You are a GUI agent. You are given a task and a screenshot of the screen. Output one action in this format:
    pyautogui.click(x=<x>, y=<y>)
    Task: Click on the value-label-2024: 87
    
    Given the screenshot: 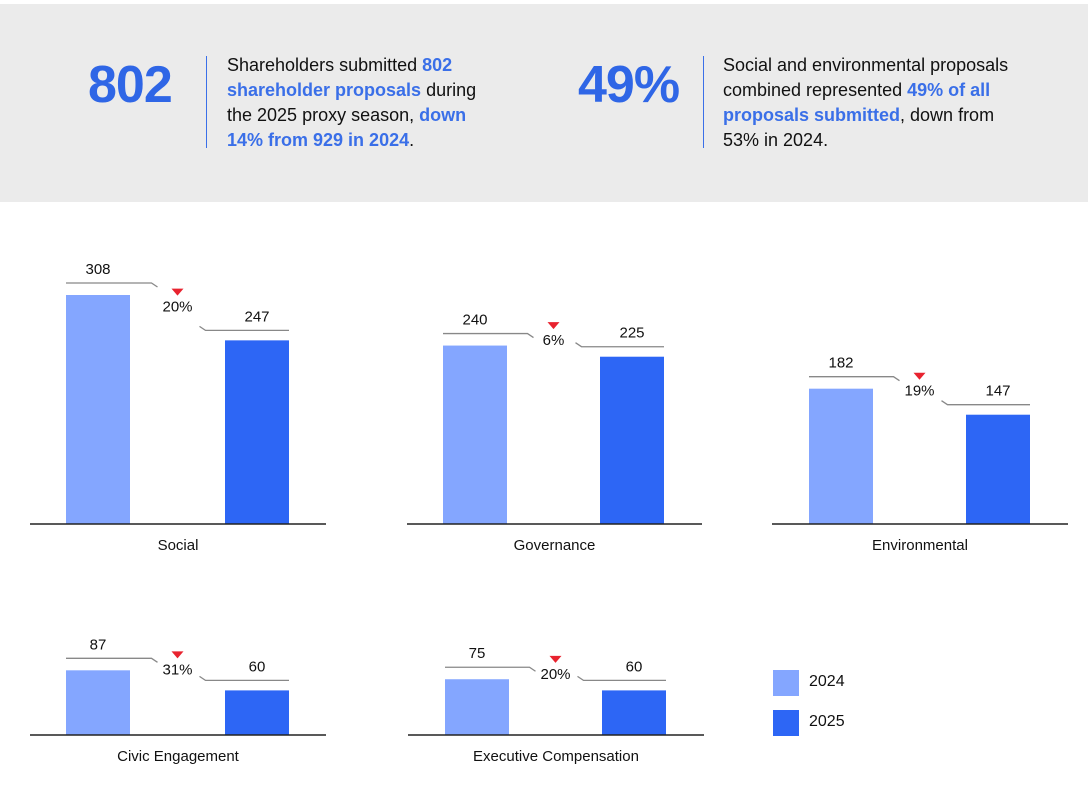 What is the action you would take?
    pyautogui.click(x=98, y=644)
    